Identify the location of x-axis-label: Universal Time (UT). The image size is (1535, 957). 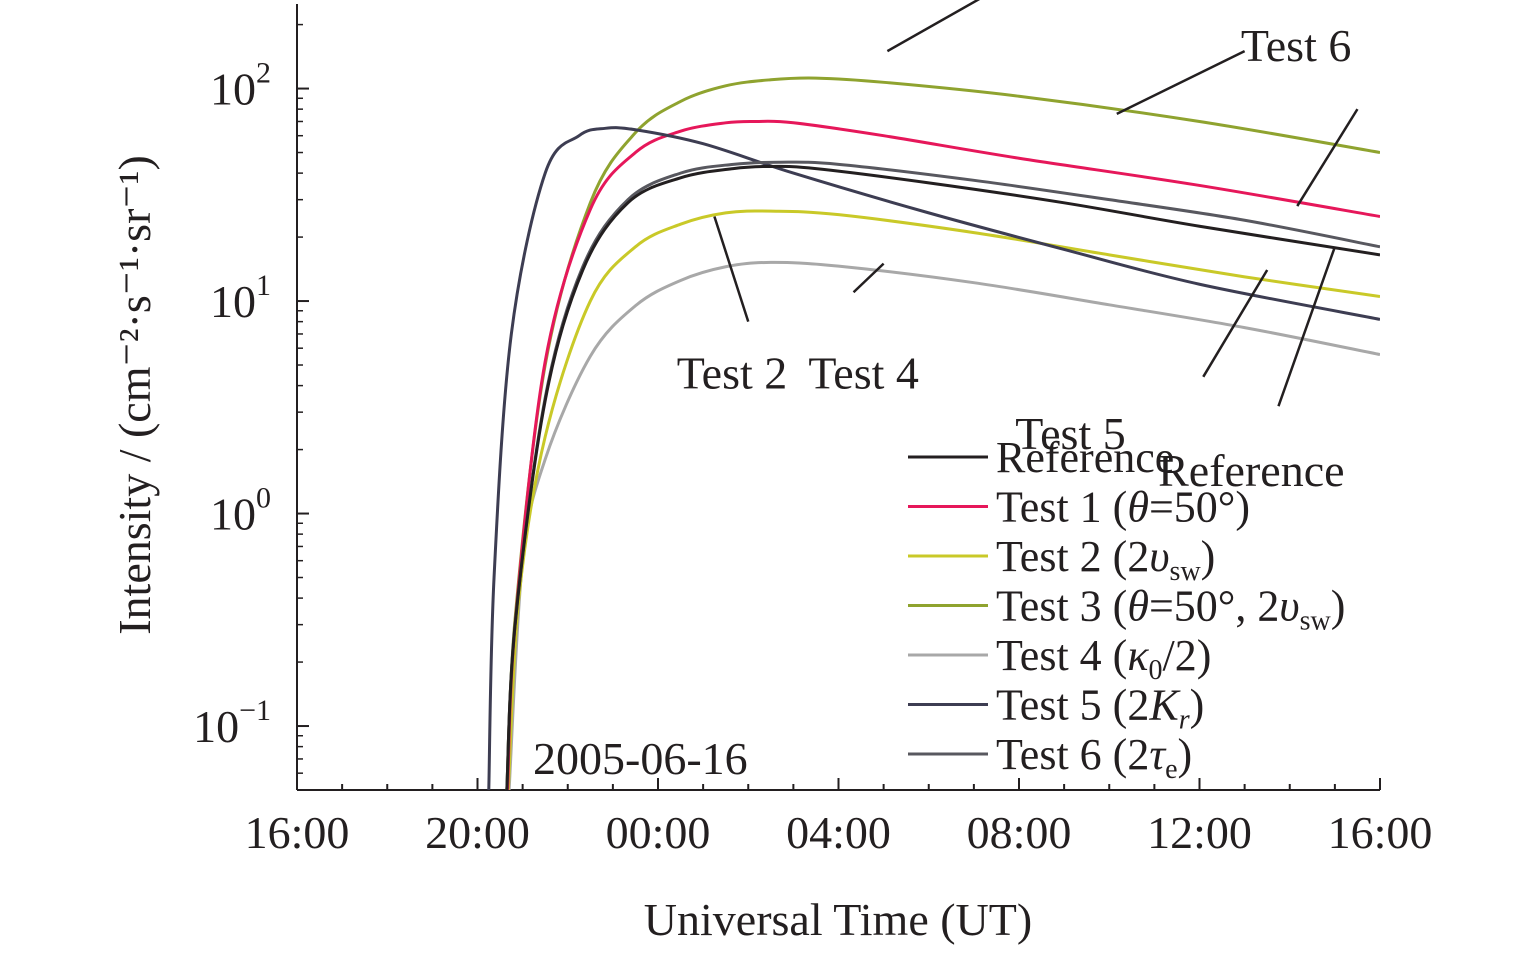
(838, 919).